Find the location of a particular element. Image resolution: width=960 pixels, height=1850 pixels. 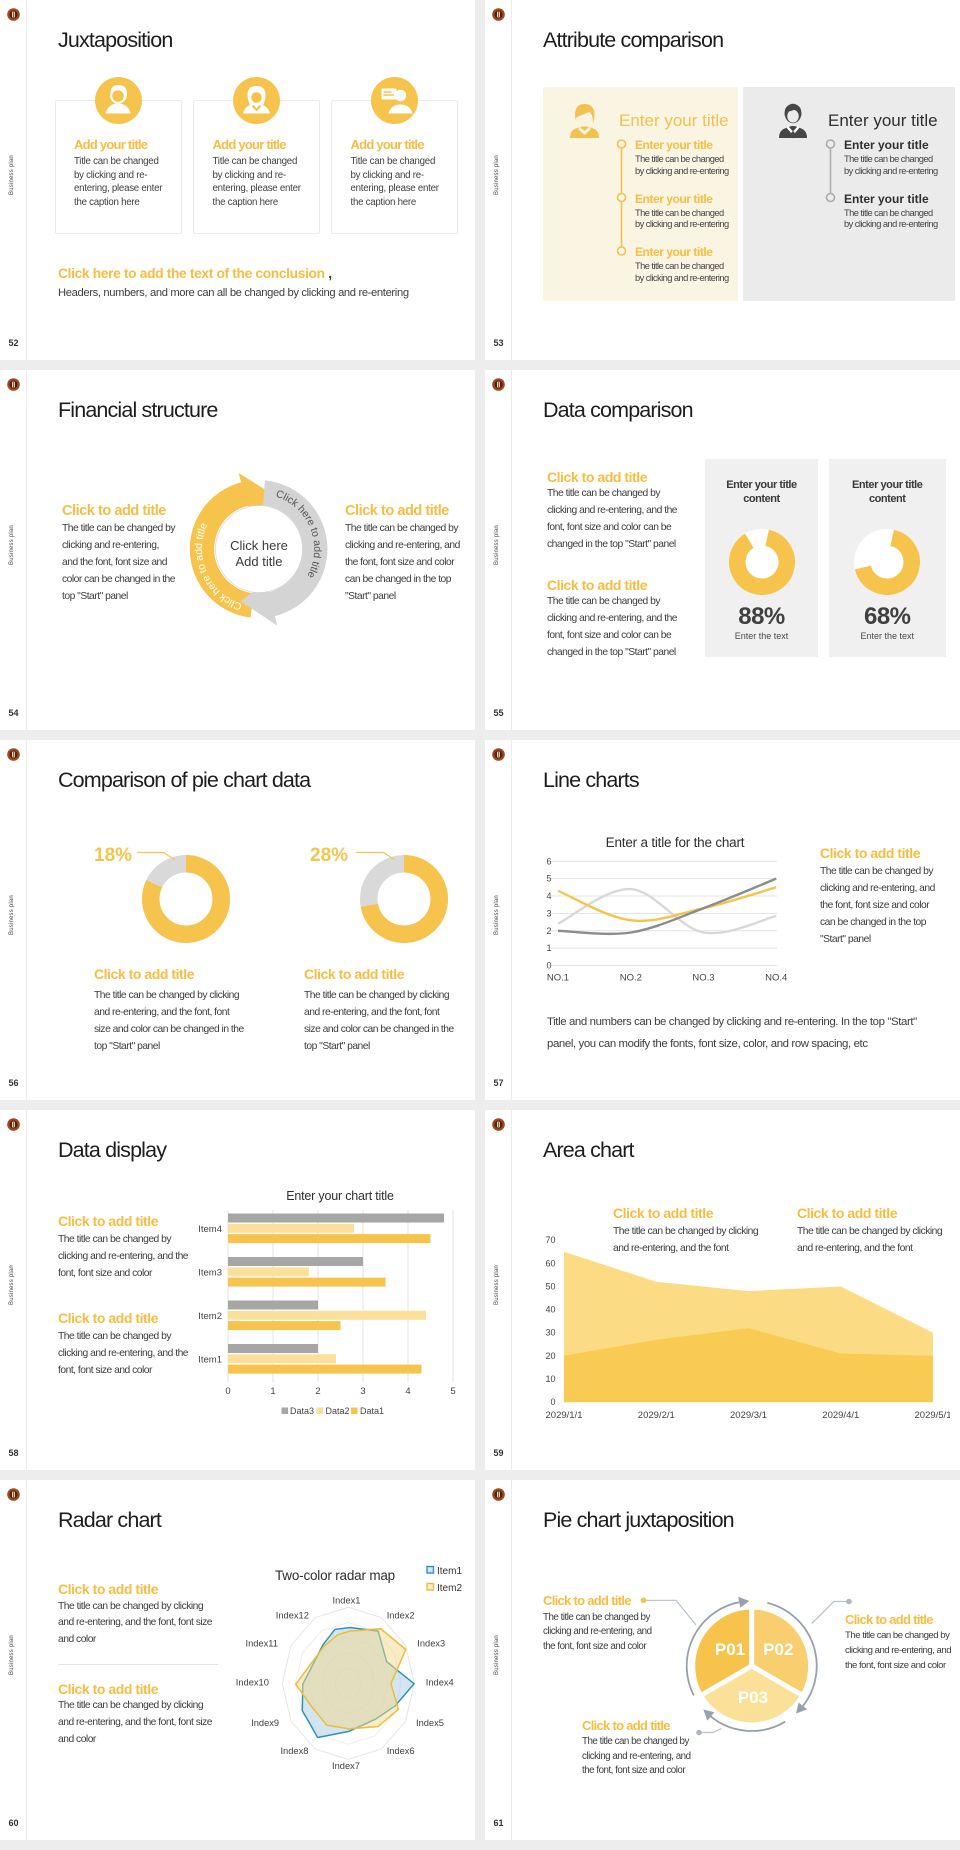

svg-text: 6 is located at coordinates (548, 861).